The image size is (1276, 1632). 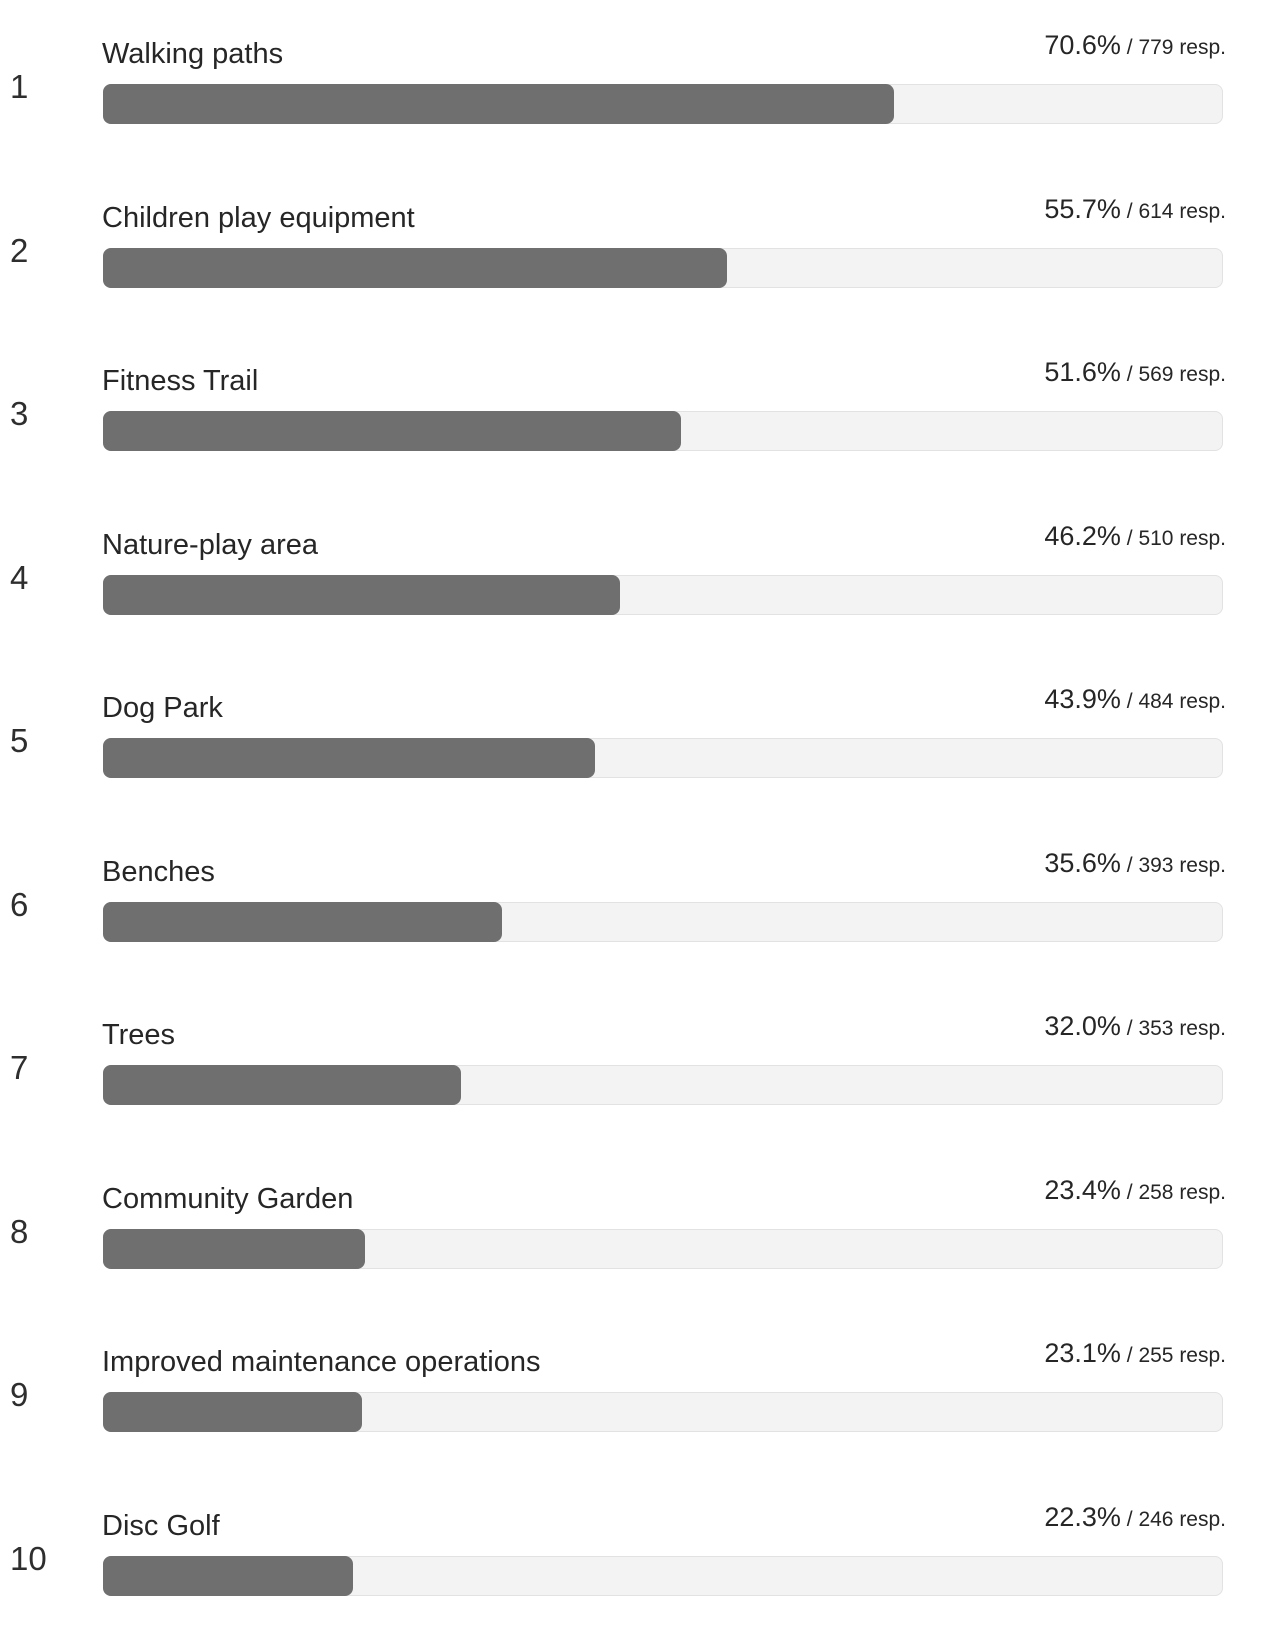 What do you see at coordinates (19, 1394) in the screenshot?
I see `rank-number: 9` at bounding box center [19, 1394].